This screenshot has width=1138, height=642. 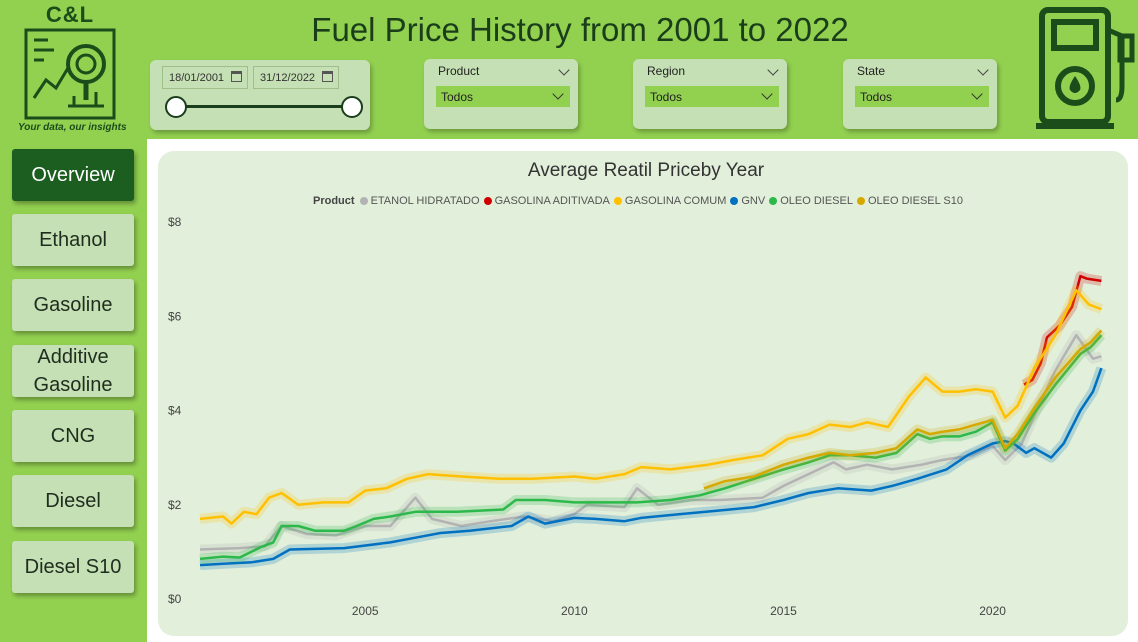 I want to click on legend-label: ETANOL HIDRATADO, so click(x=425, y=201).